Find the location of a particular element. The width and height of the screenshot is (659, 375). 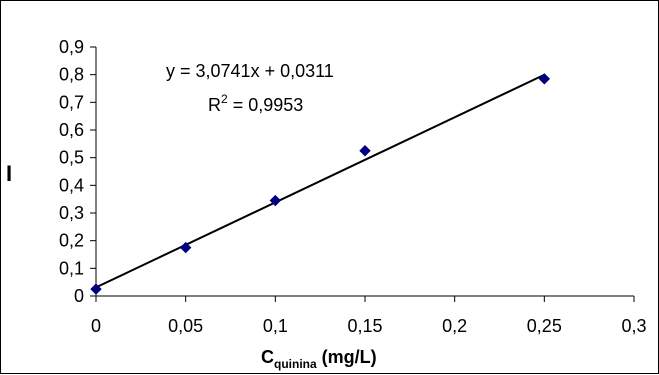

trendline-r-squared: R2 = 0,9953 is located at coordinates (255, 103).